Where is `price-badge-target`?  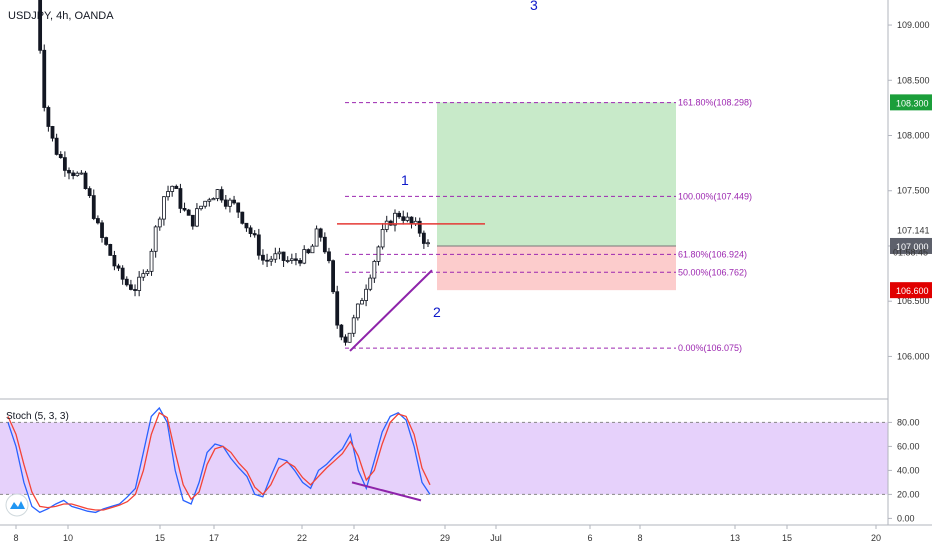 price-badge-target is located at coordinates (911, 102).